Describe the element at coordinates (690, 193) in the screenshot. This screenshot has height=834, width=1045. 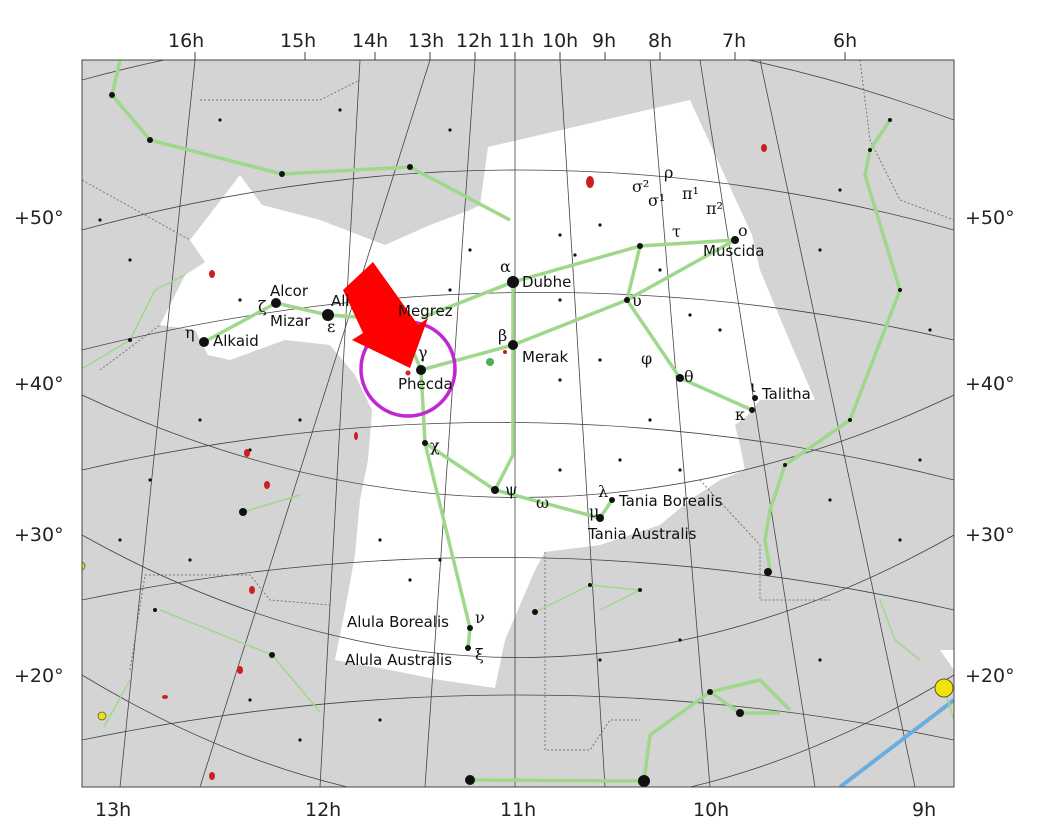
I see `greek-pi1: π¹` at that location.